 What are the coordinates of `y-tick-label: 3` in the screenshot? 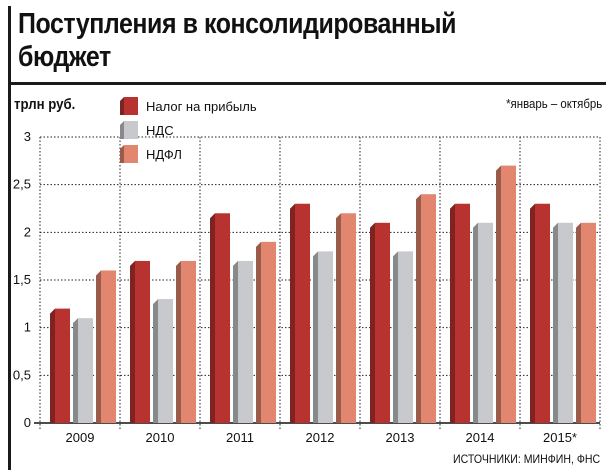 It's located at (27, 136).